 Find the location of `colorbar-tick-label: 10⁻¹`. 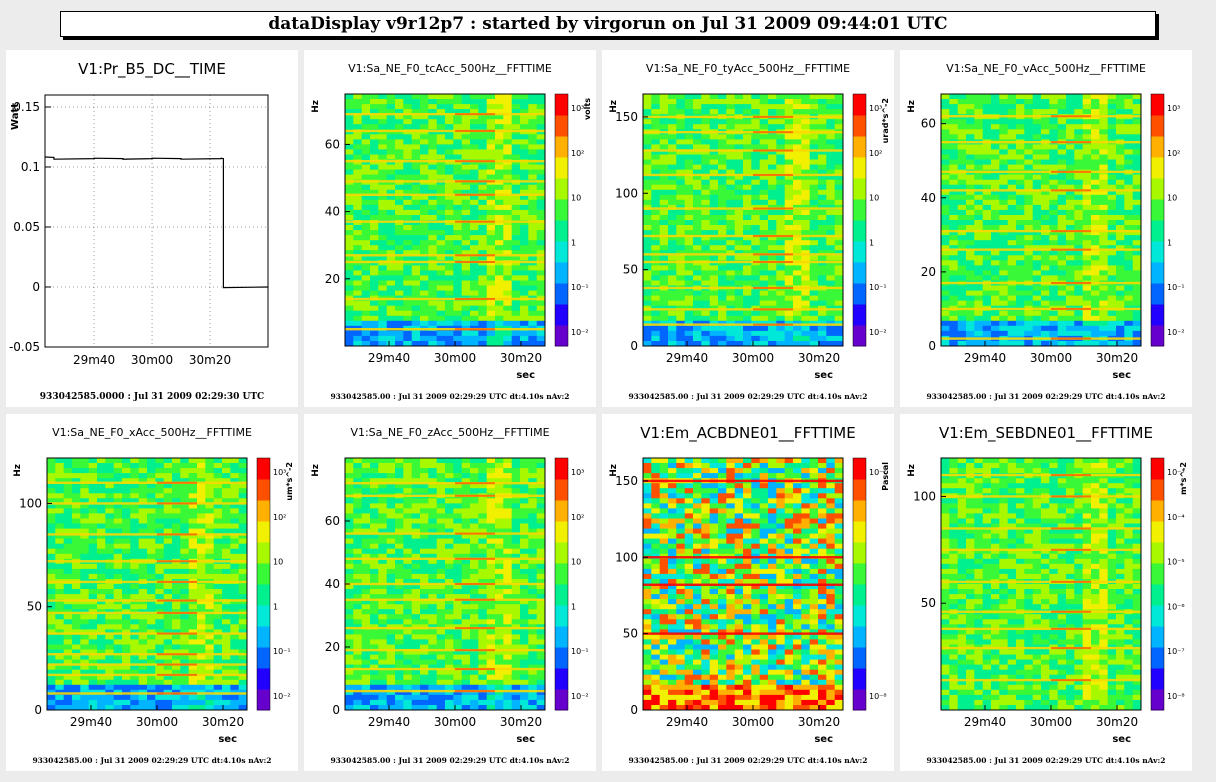

colorbar-tick-label: 10⁻¹ is located at coordinates (580, 287).